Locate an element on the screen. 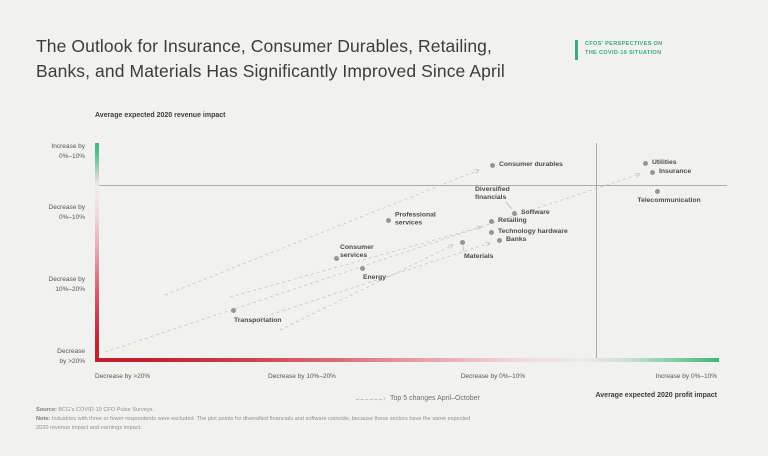 This screenshot has height=456, width=768. point-energy is located at coordinates (362, 268).